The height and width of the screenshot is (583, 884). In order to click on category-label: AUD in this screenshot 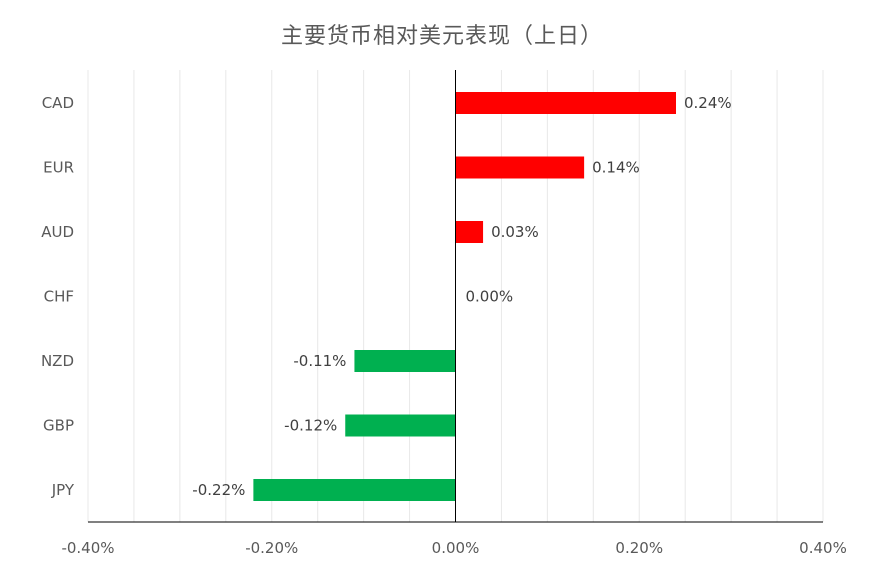, I will do `click(57, 232)`.